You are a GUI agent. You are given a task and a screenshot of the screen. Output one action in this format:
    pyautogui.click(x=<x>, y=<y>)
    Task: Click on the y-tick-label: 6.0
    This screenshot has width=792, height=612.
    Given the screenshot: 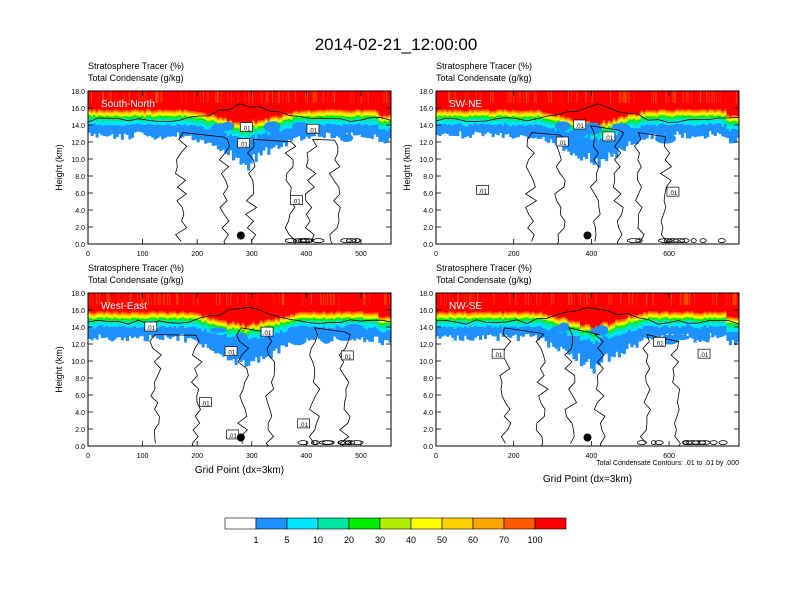 What is the action you would take?
    pyautogui.click(x=80, y=194)
    